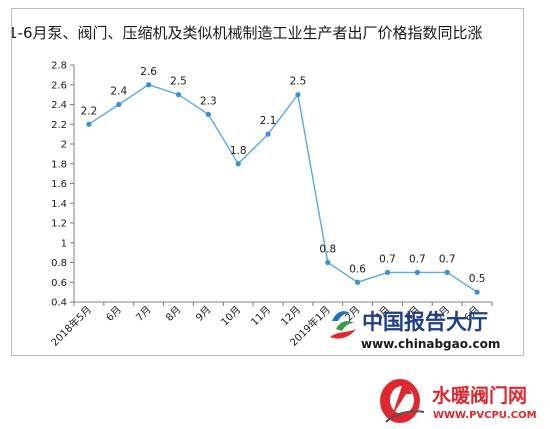 The width and height of the screenshot is (550, 429). I want to click on y-tick-label: 1.4, so click(59, 204).